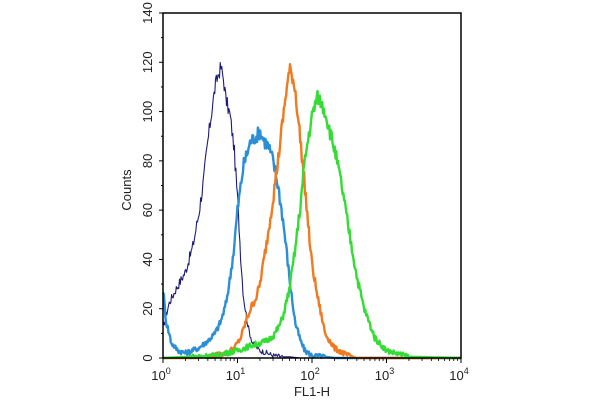  Describe the element at coordinates (147, 161) in the screenshot. I see `y-tick-label: 80` at that location.